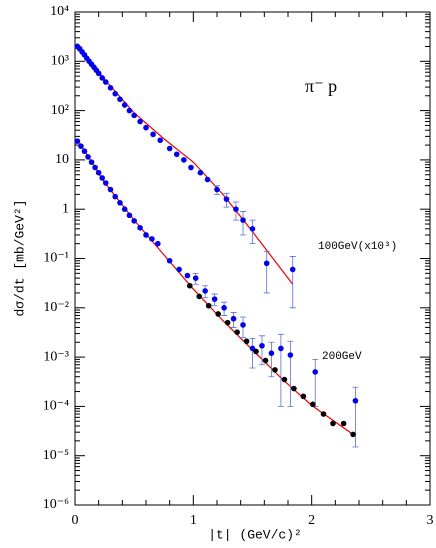 This screenshot has height=548, width=436. What do you see at coordinates (311, 520) in the screenshot?
I see `x-tick-label: 2` at bounding box center [311, 520].